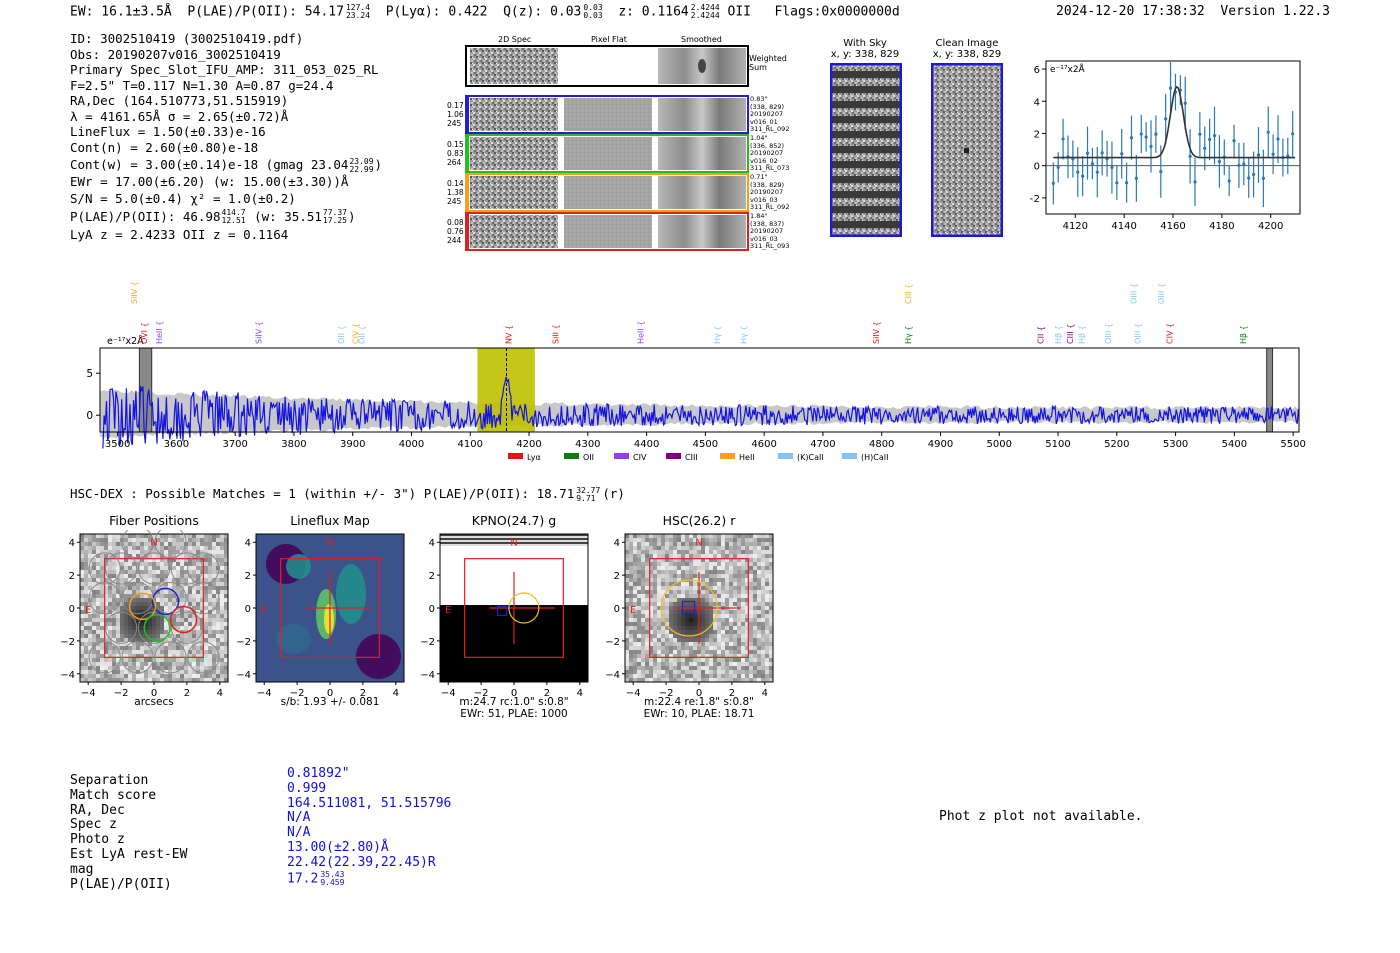 This screenshot has height=953, width=1400. I want to click on legend-swatch, so click(621, 456).